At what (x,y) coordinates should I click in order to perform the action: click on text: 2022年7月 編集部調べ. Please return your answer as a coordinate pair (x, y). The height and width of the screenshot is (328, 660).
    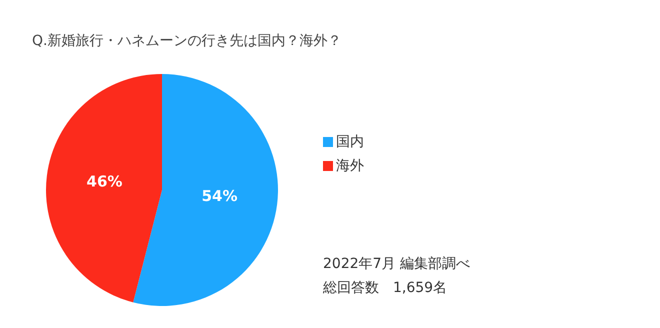
    Looking at the image, I should click on (396, 264).